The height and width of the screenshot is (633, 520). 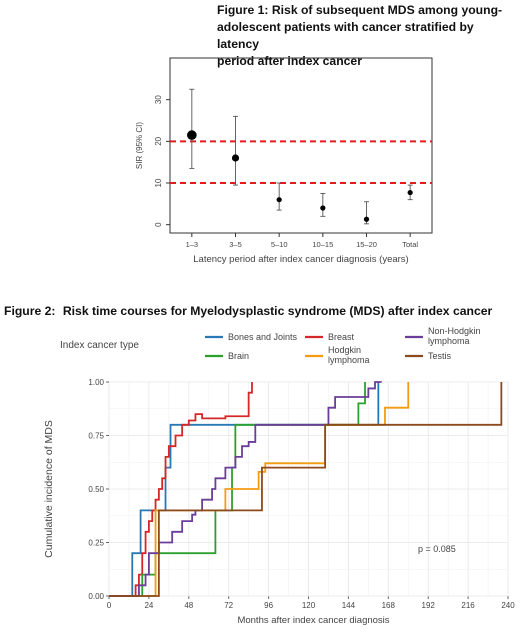 What do you see at coordinates (96, 382) in the screenshot?
I see `y-tick-label: 1.00` at bounding box center [96, 382].